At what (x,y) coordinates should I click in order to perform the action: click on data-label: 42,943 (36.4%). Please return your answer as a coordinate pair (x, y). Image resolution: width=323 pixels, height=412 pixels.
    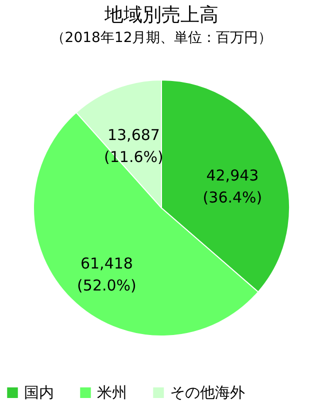
    Looking at the image, I should click on (232, 186).